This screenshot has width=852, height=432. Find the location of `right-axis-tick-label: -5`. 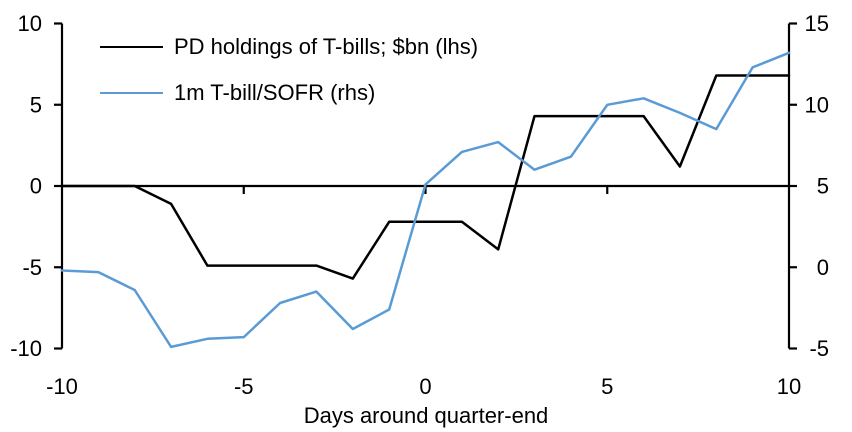

right-axis-tick-label: -5 is located at coordinates (819, 348).